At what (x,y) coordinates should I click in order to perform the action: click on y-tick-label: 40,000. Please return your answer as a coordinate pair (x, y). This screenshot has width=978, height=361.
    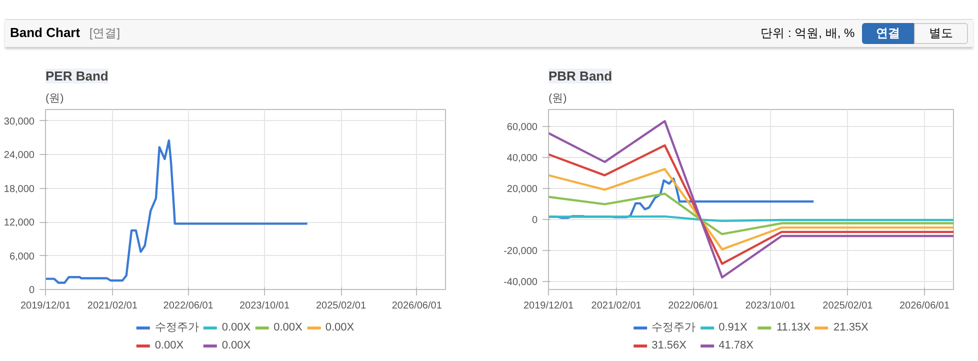
    Looking at the image, I should click on (522, 158).